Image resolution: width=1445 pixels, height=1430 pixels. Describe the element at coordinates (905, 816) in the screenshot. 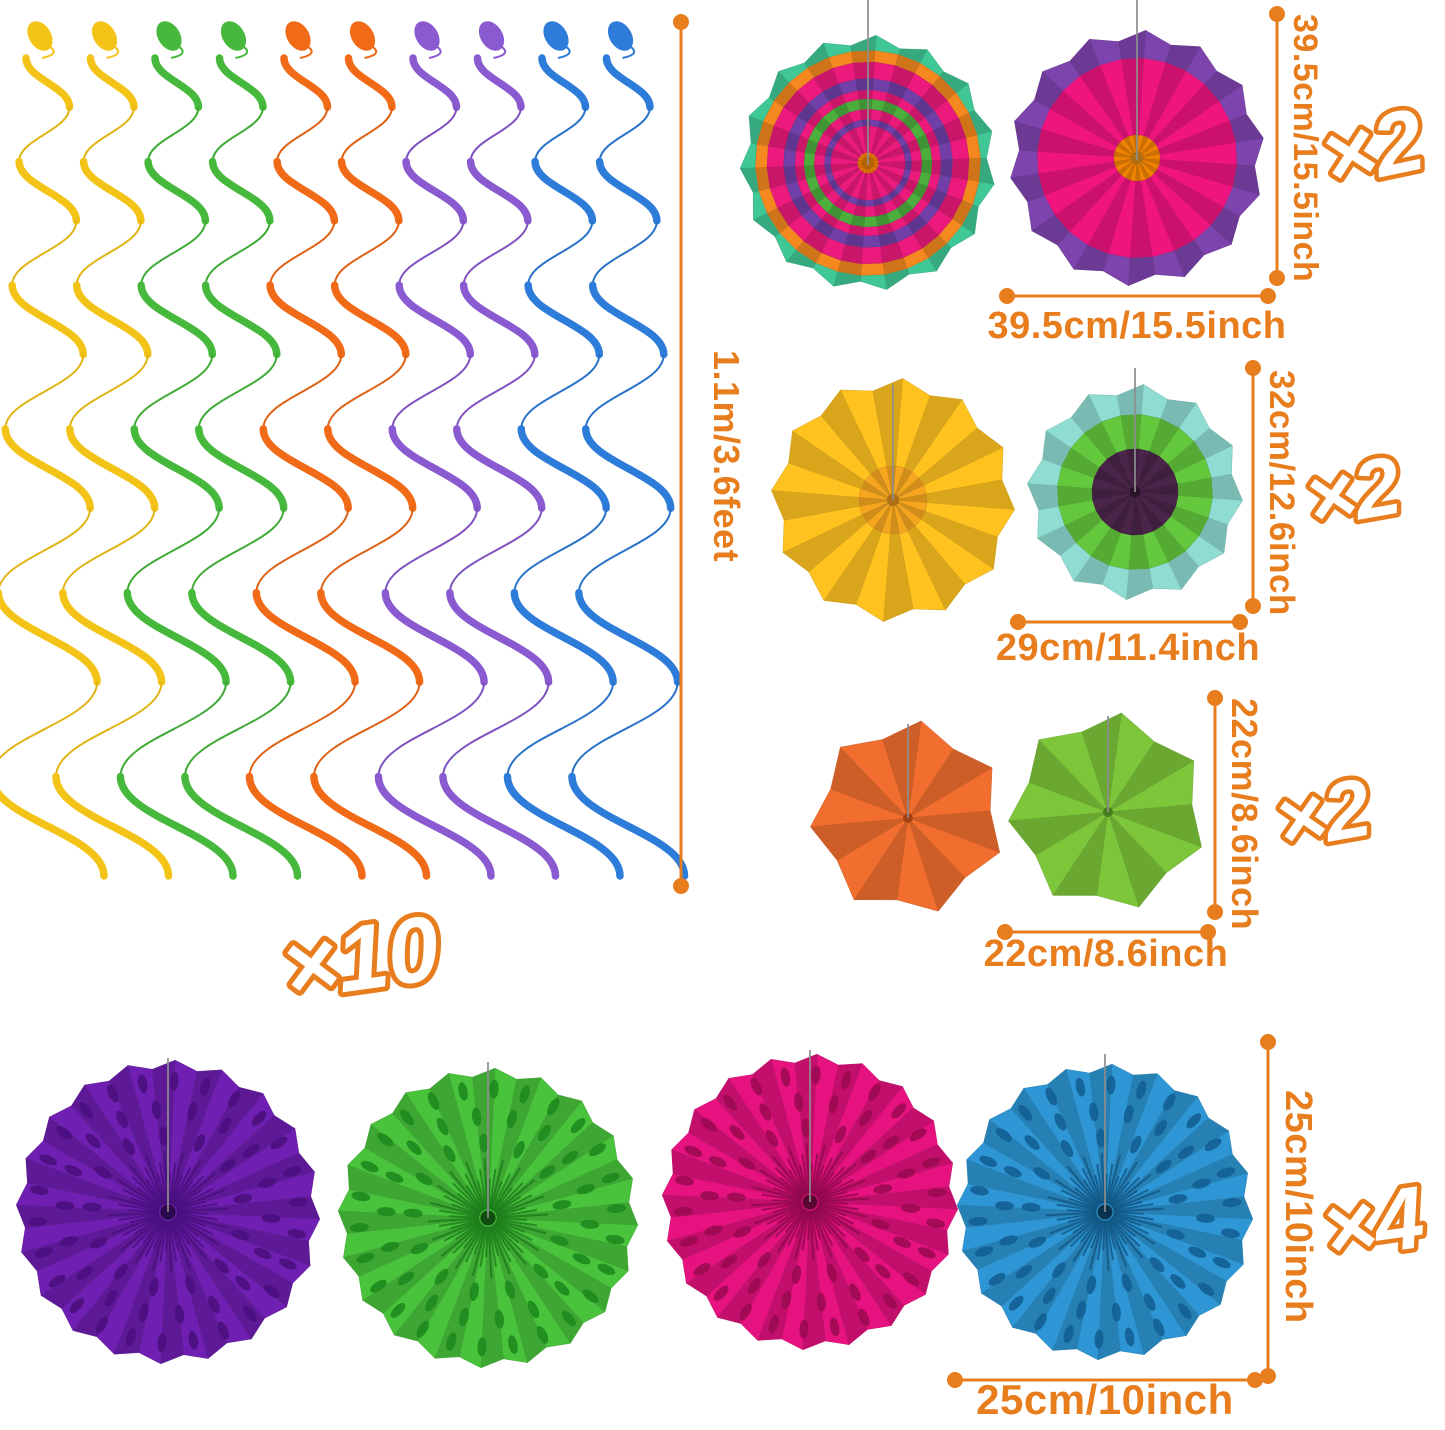

I see `orange-fan-icon` at that location.